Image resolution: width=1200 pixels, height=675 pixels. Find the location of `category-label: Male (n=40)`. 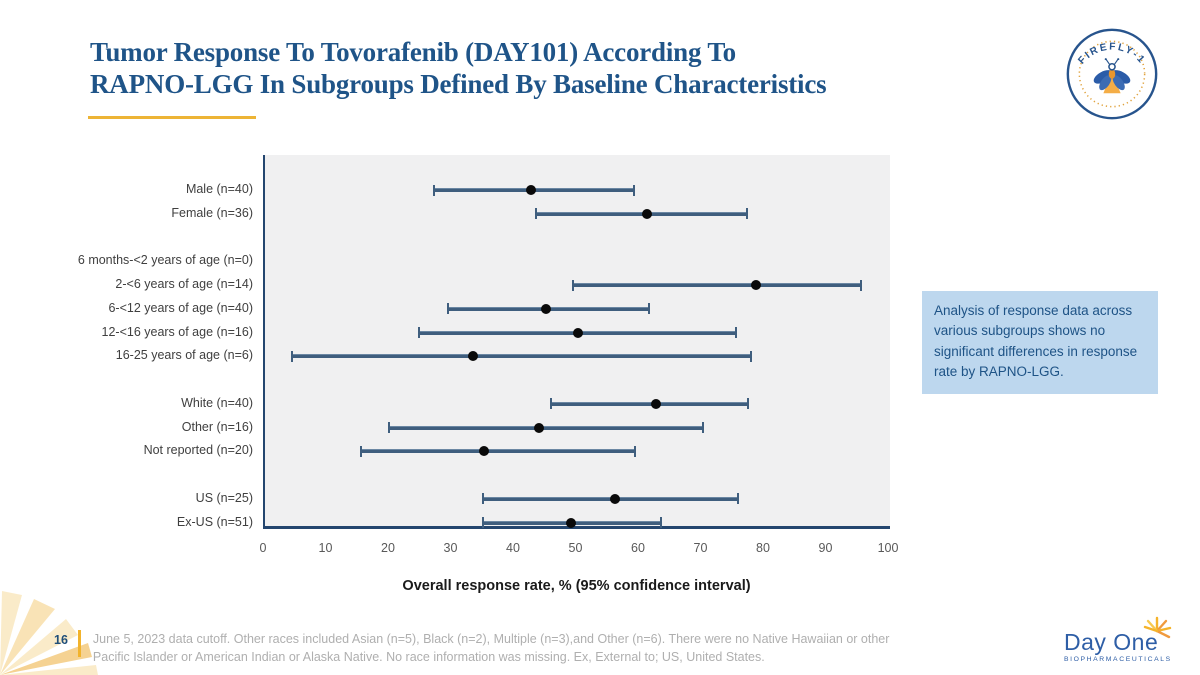

category-label: Male (n=40) is located at coordinates (219, 189).